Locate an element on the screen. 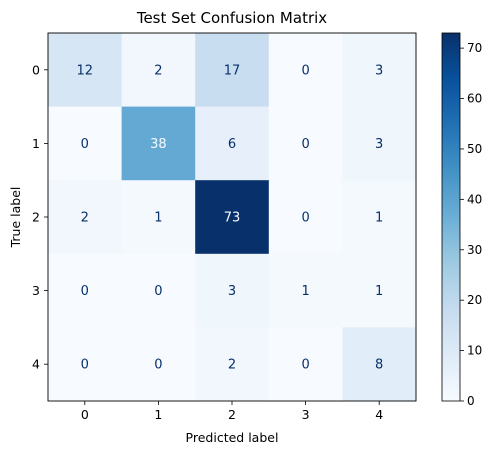 Image resolution: width=498 pixels, height=455 pixels. cell-value-label: 8 is located at coordinates (379, 365).